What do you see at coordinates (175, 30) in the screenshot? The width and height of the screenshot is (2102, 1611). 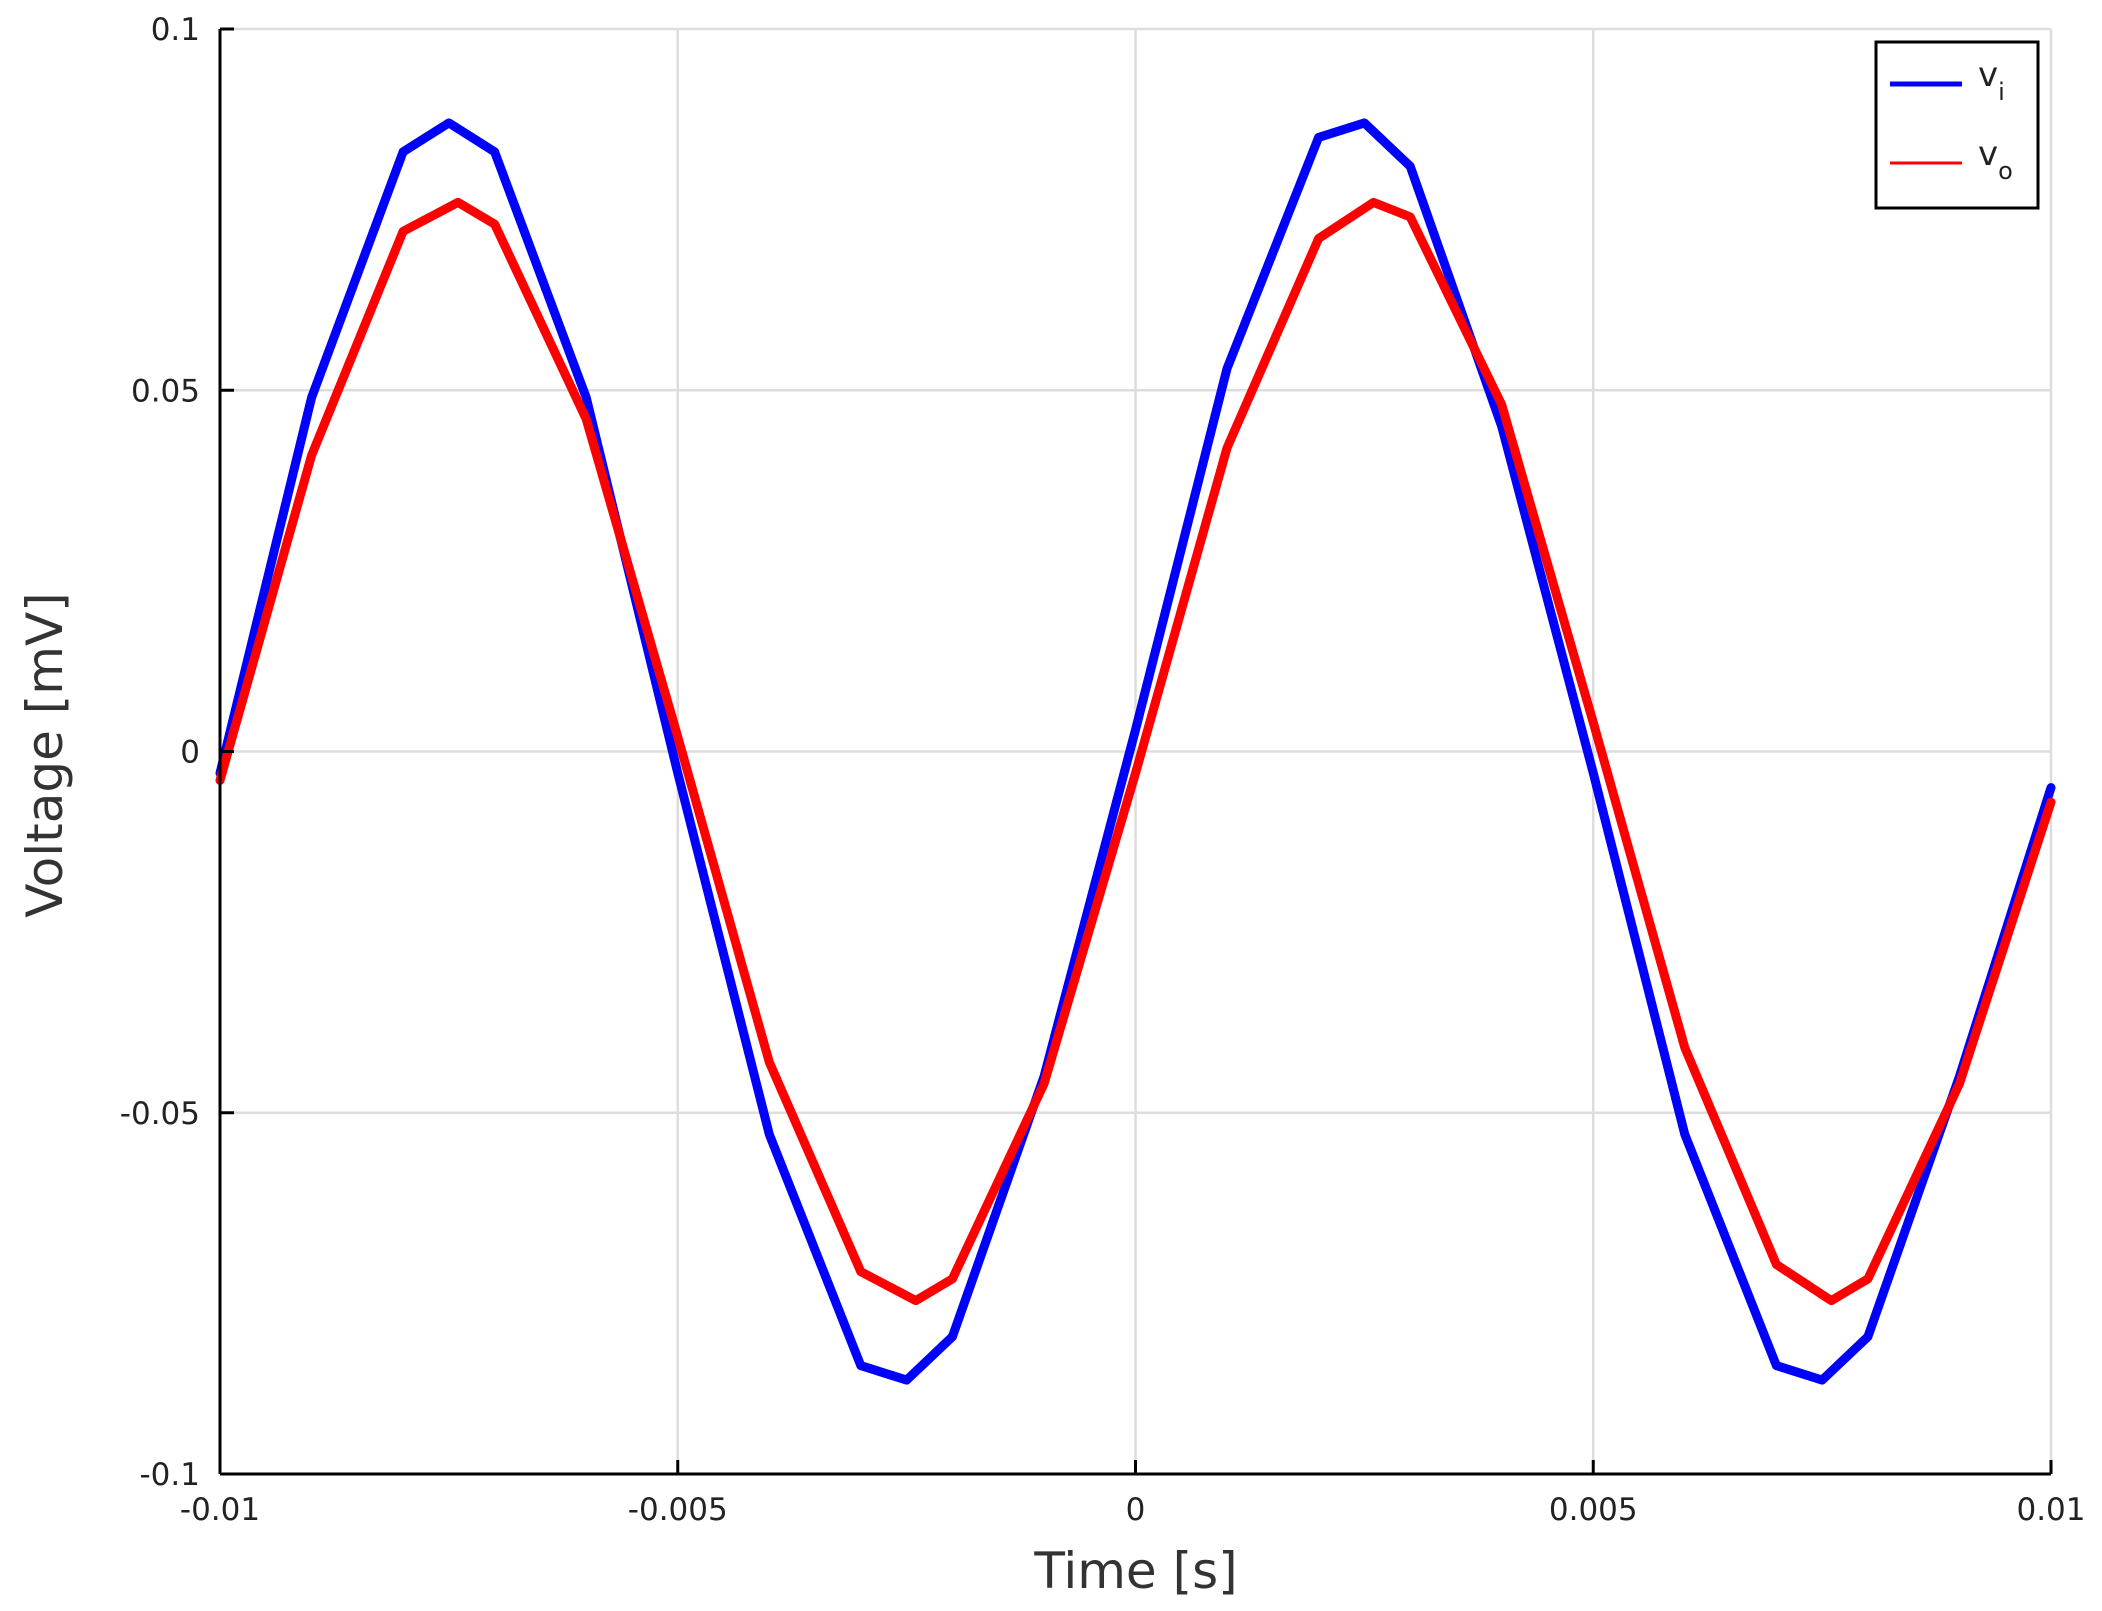 I see `y-tick-label: 0.1` at bounding box center [175, 30].